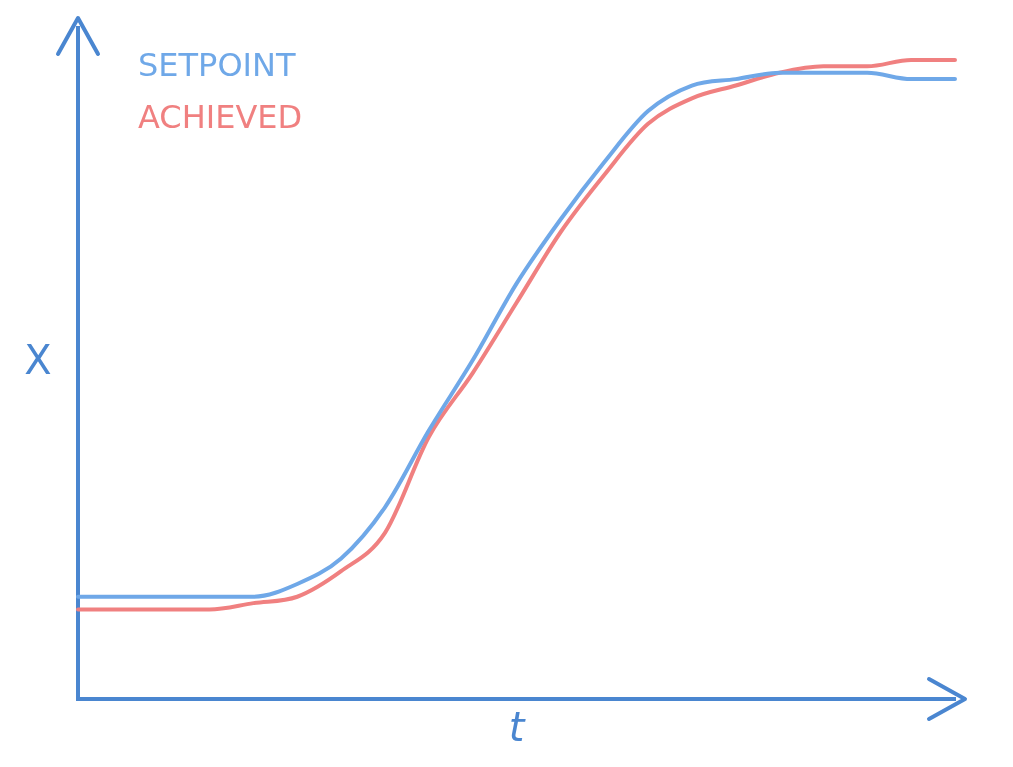 The width and height of the screenshot is (1013, 767). I want to click on text: SETPOINT, so click(217, 65).